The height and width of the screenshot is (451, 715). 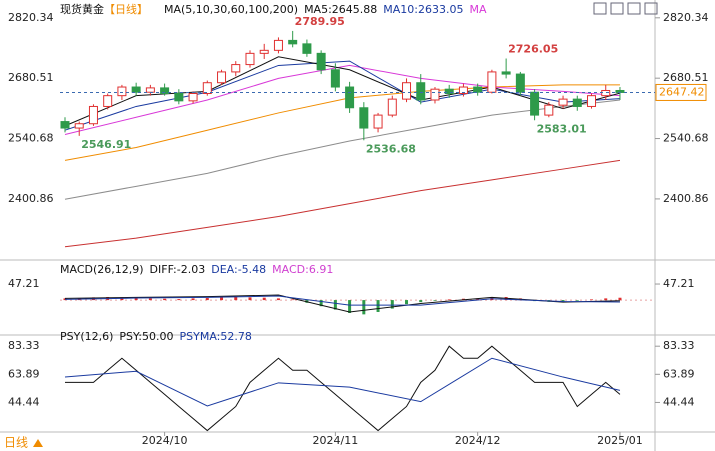 I want to click on annotation: 2546.91, so click(x=106, y=144).